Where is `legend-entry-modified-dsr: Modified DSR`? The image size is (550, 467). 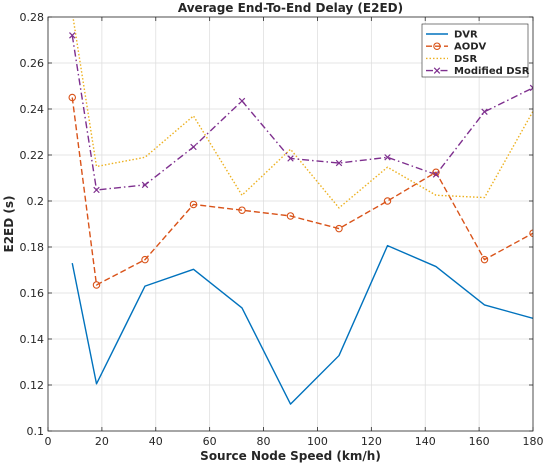
legend-entry-modified-dsr: Modified DSR is located at coordinates (478, 71).